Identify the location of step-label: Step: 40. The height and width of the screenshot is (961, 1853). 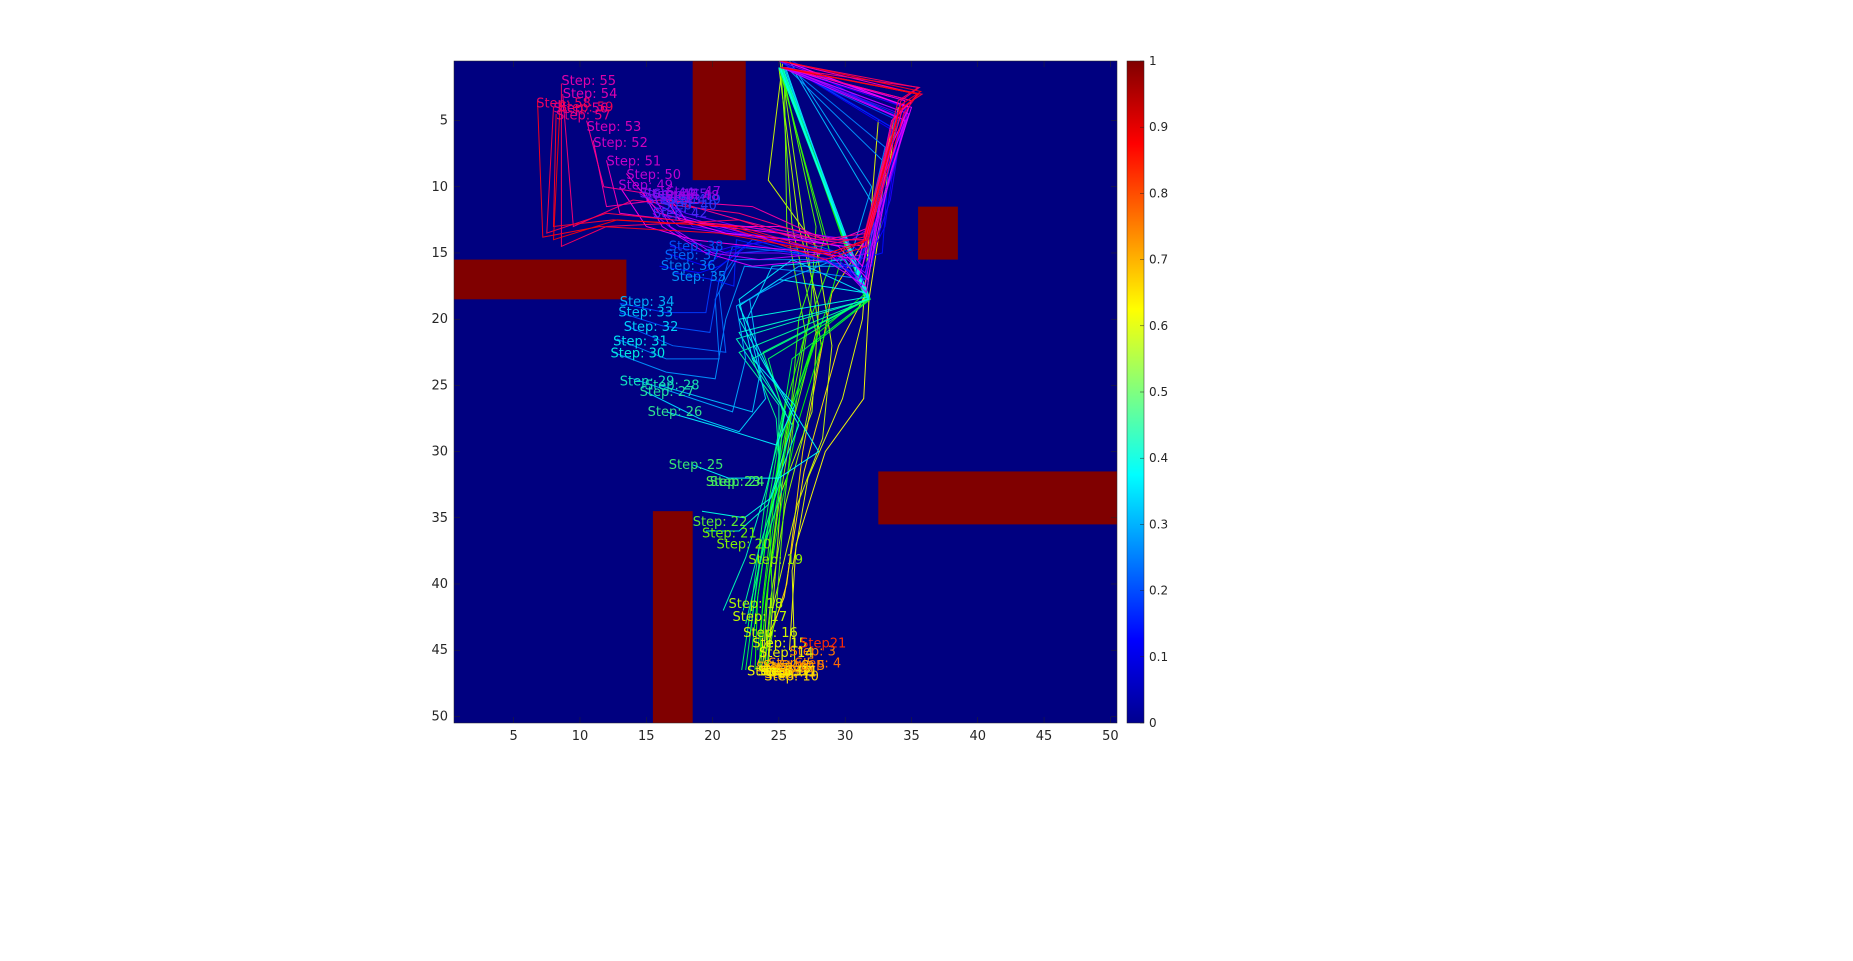
(689, 205).